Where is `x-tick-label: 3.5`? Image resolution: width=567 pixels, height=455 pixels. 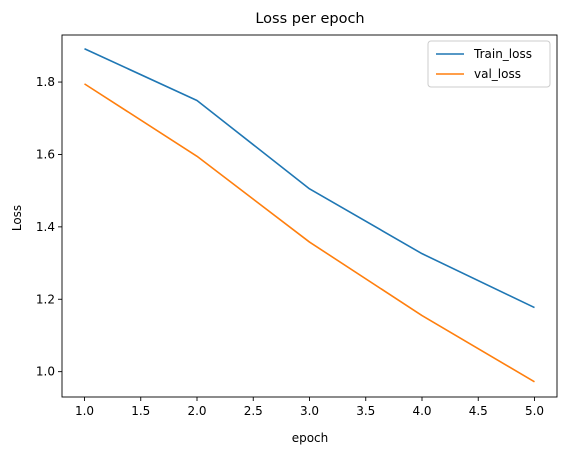
x-tick-label: 3.5 is located at coordinates (365, 411).